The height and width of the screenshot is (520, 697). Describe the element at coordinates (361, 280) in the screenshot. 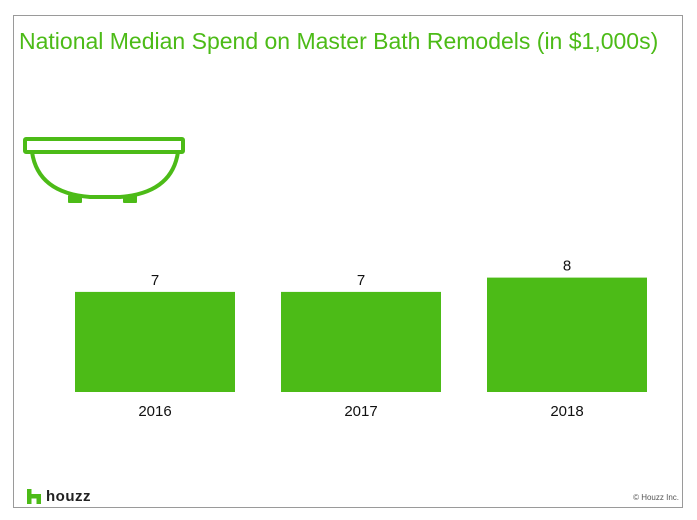

I see `data-label-2017: 7` at that location.